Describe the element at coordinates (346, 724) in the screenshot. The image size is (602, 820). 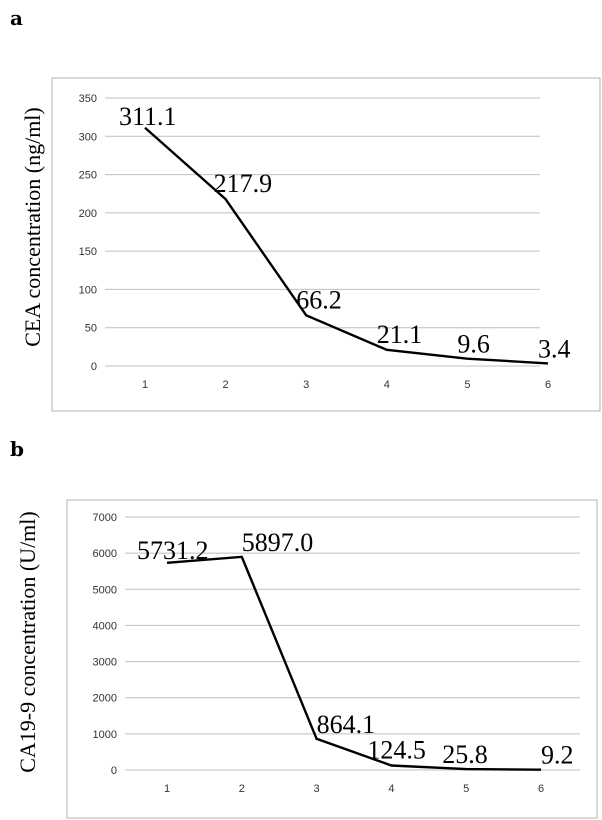
I see `data-label: 864.1` at that location.